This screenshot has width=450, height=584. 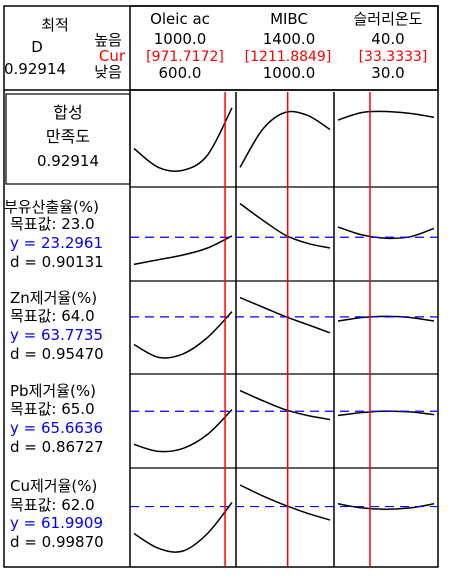 What do you see at coordinates (285, 139) in the screenshot?
I see `curve-row0-col1` at bounding box center [285, 139].